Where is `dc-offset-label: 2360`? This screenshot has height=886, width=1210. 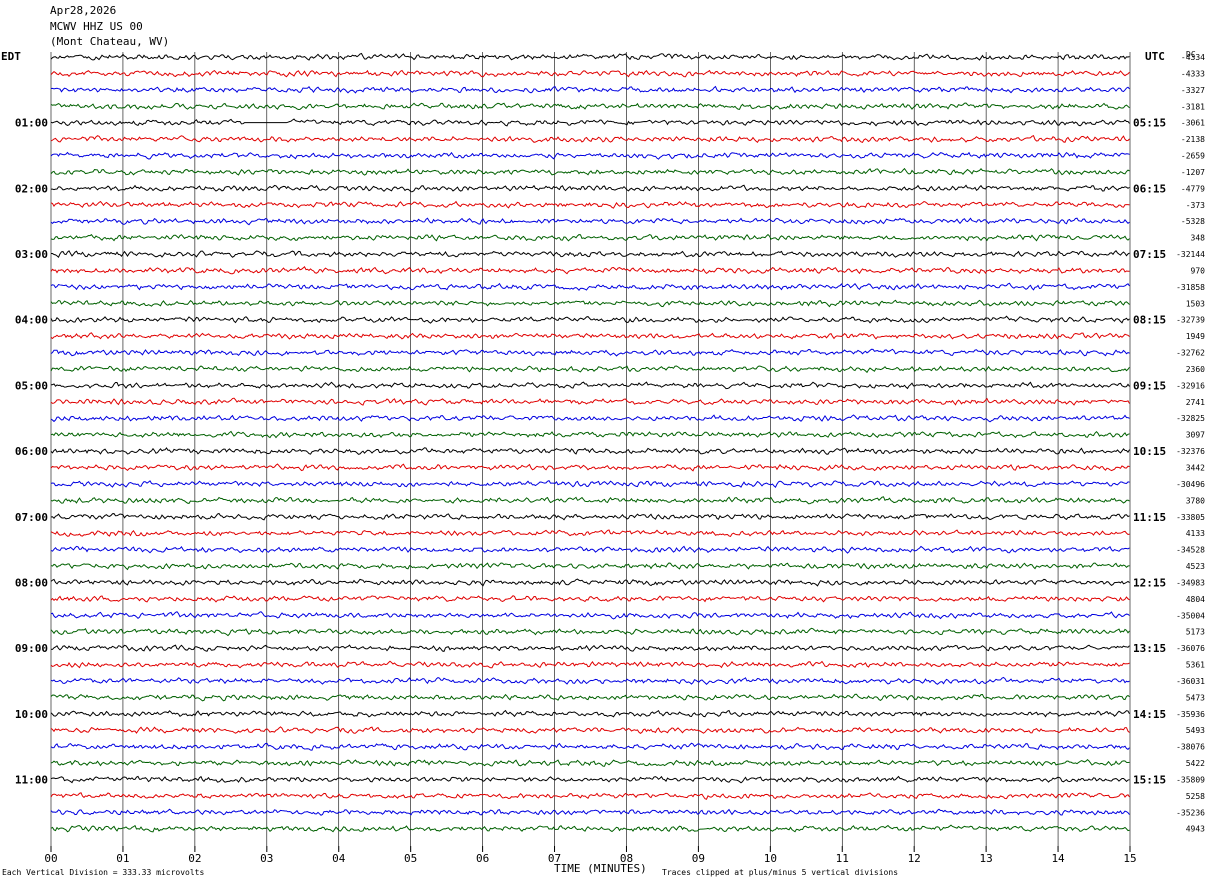
dc-offset-label: 2360 is located at coordinates (1195, 369).